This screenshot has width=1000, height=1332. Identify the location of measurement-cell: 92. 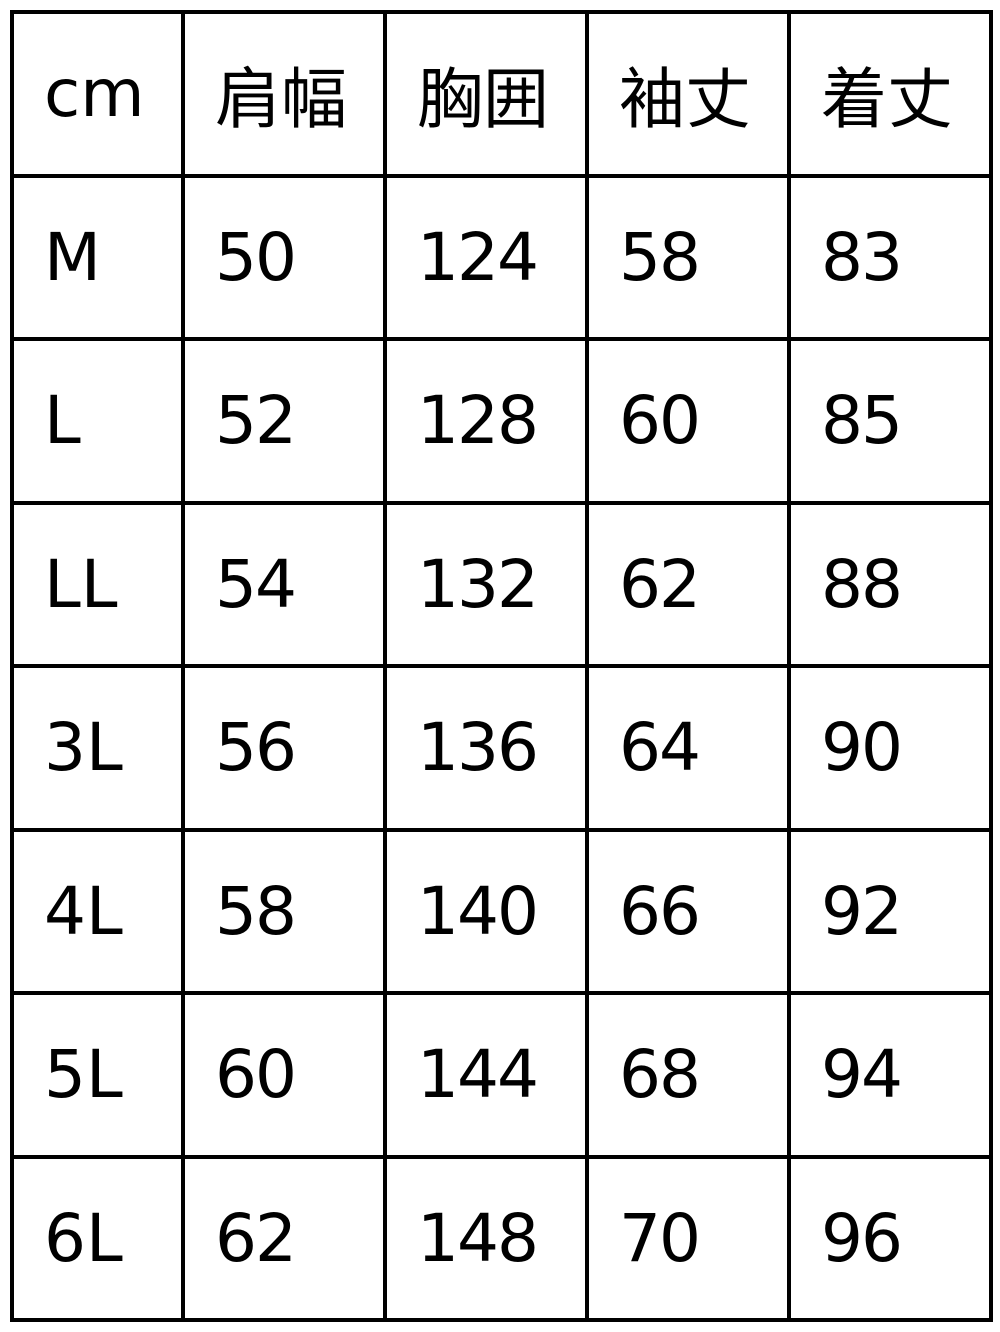
(890, 911).